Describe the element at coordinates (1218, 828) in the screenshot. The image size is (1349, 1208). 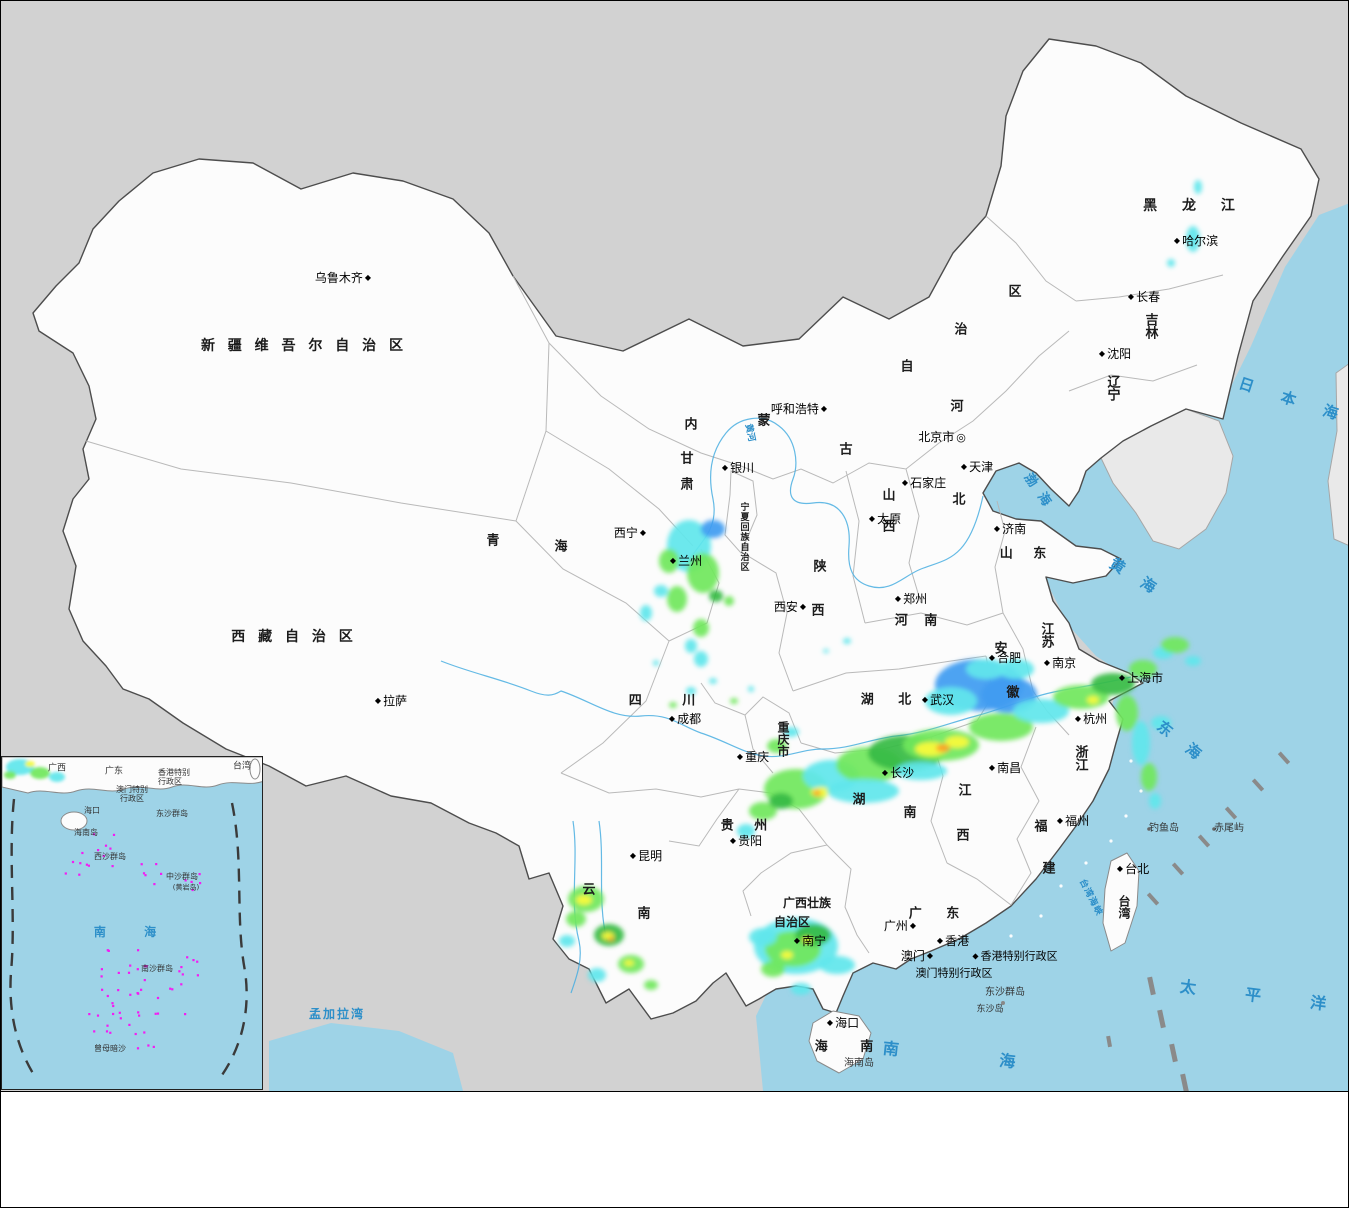
I see `ryukyu-islands` at that location.